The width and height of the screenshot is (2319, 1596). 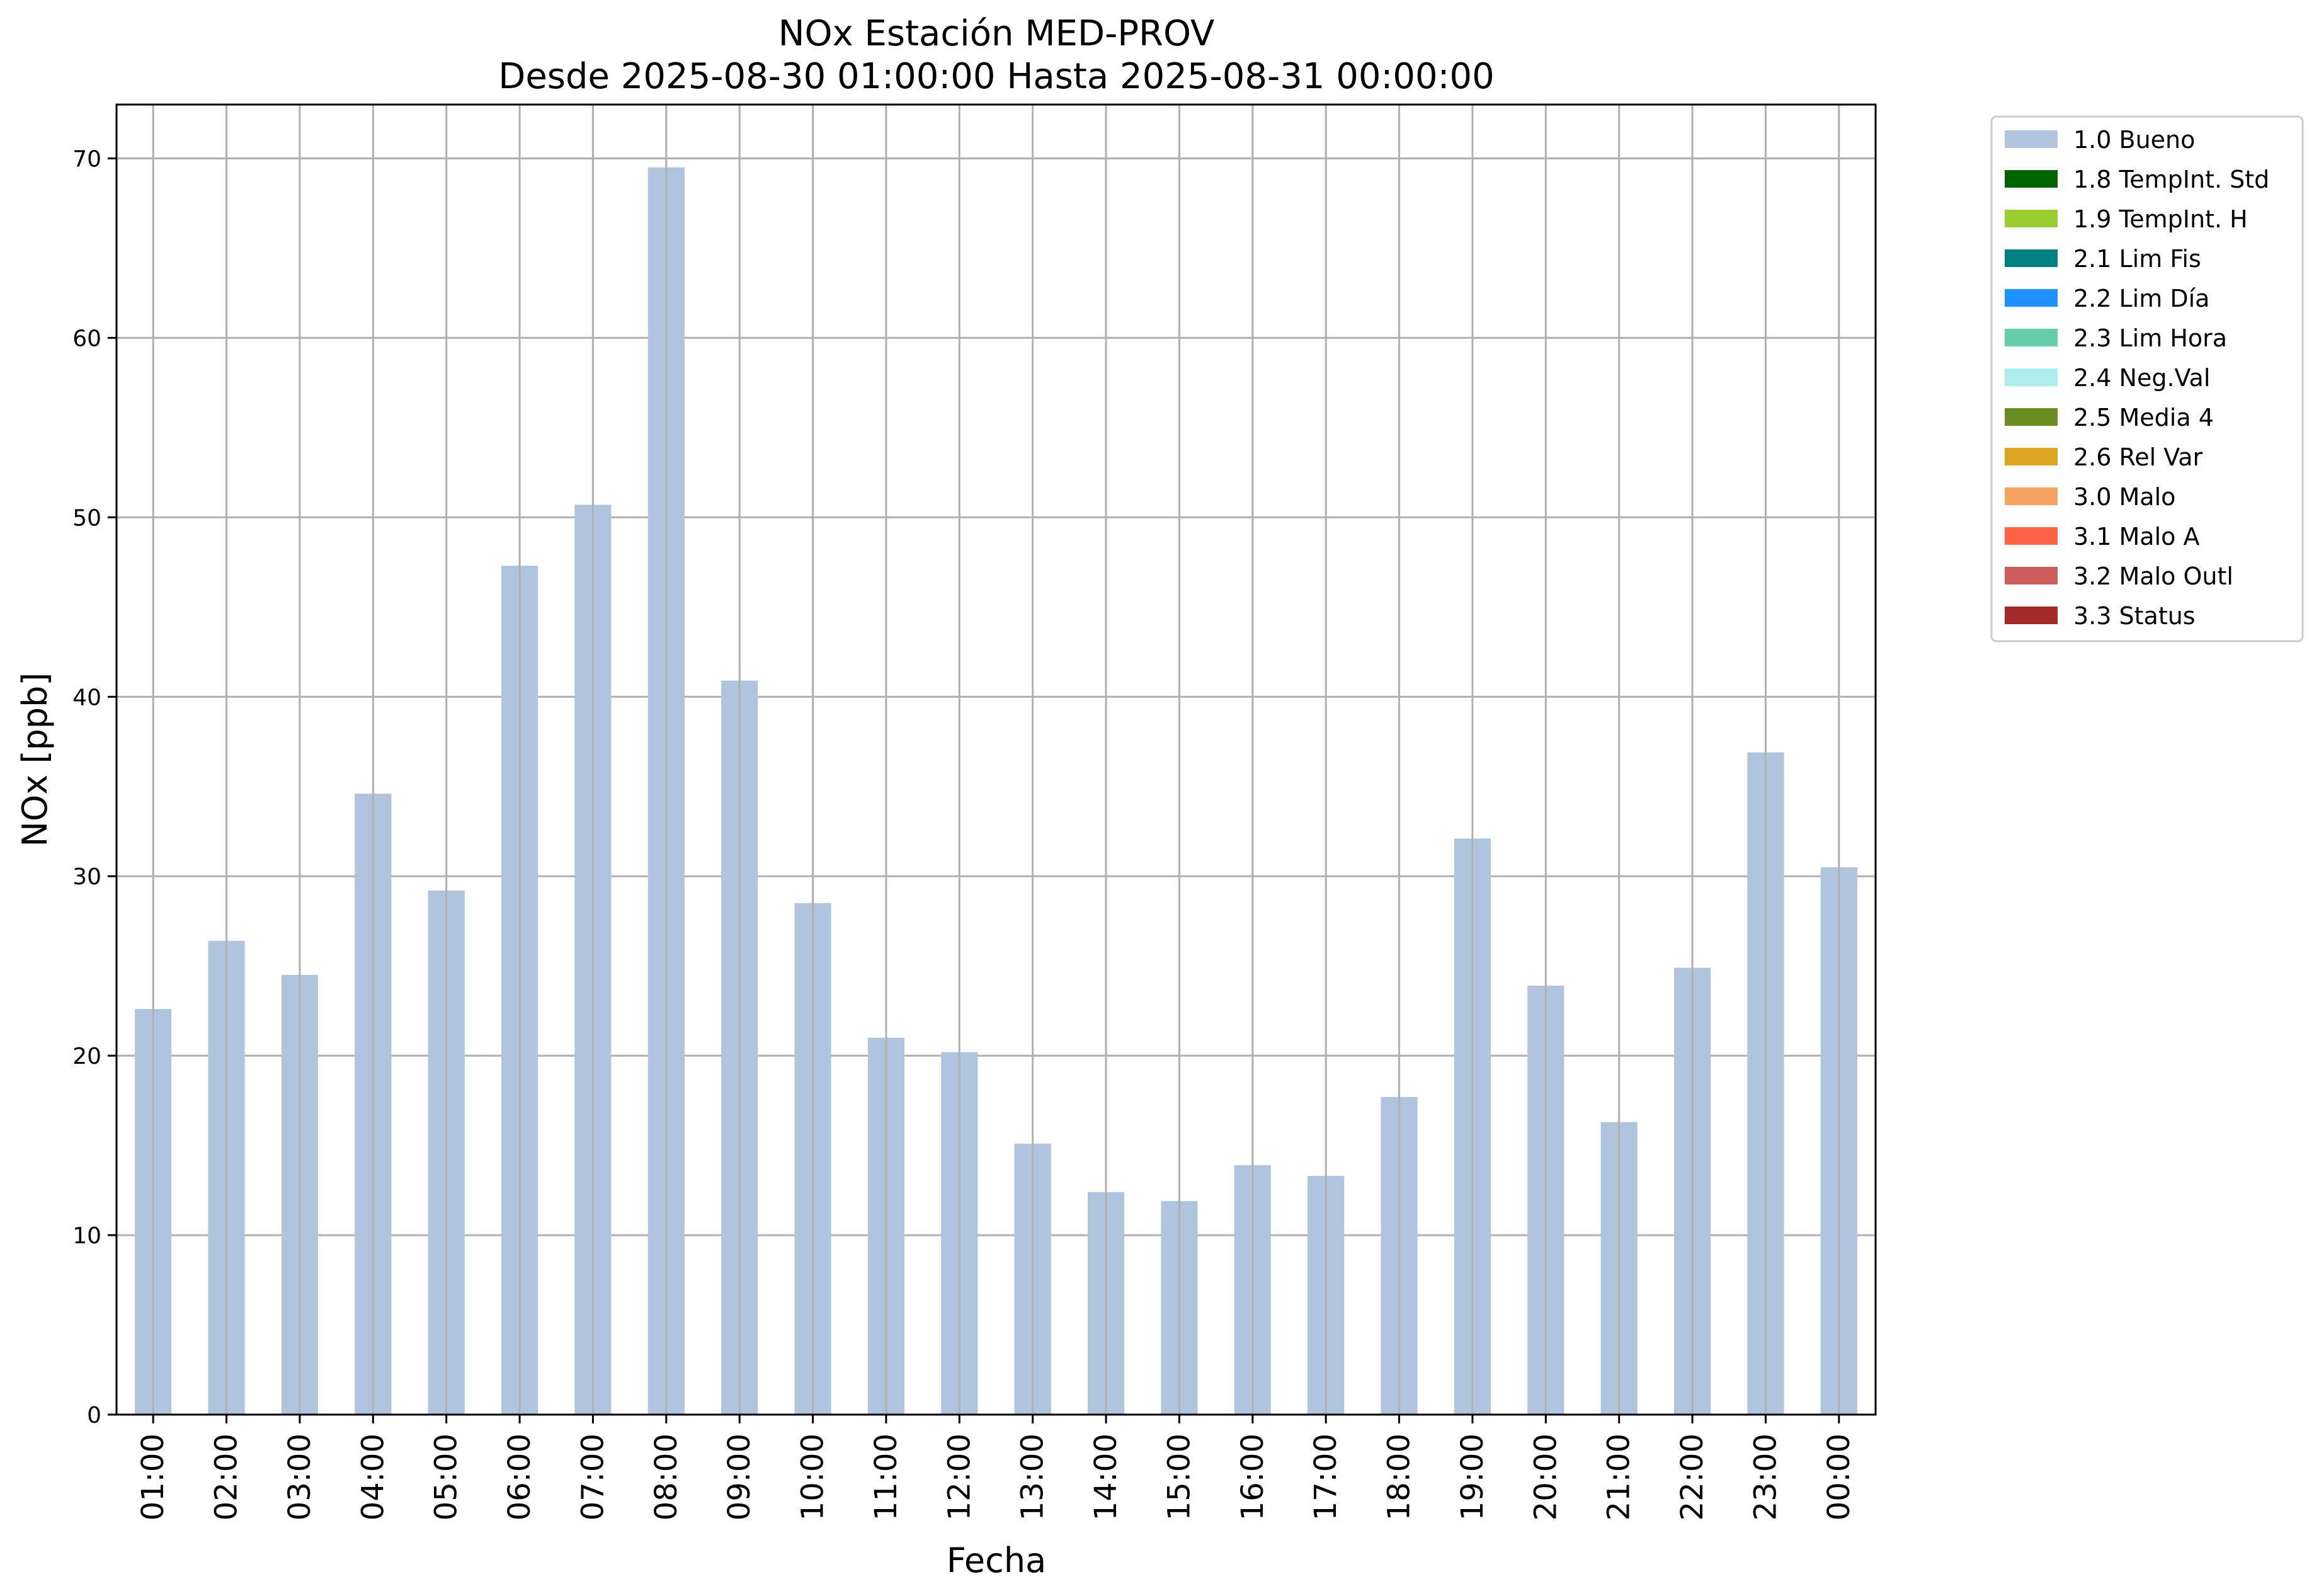 What do you see at coordinates (739, 1477) in the screenshot?
I see `x-tick-label: 09:00` at bounding box center [739, 1477].